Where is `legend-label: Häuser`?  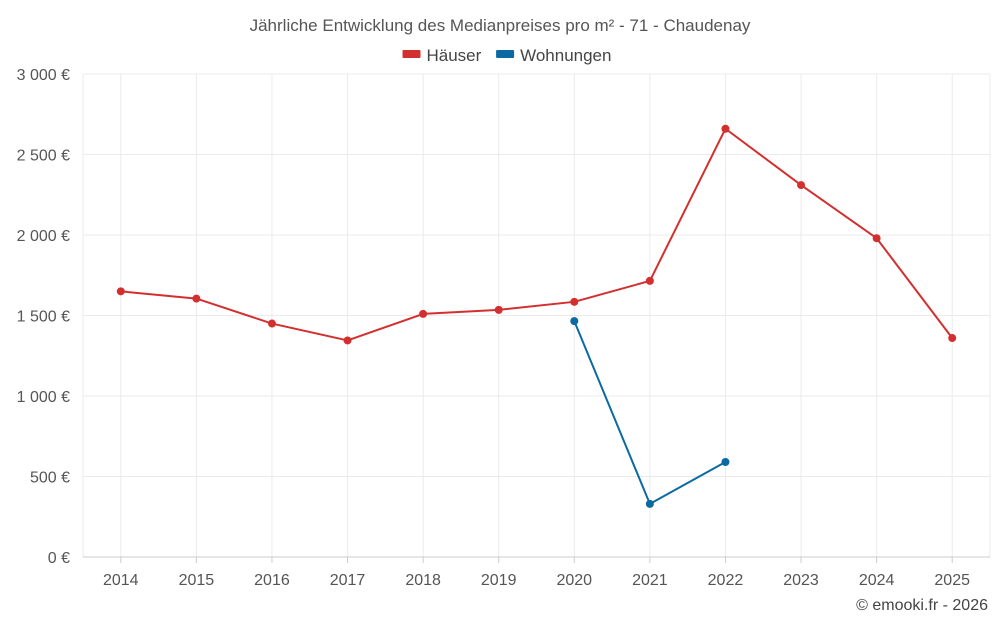 legend-label: Häuser is located at coordinates (454, 55).